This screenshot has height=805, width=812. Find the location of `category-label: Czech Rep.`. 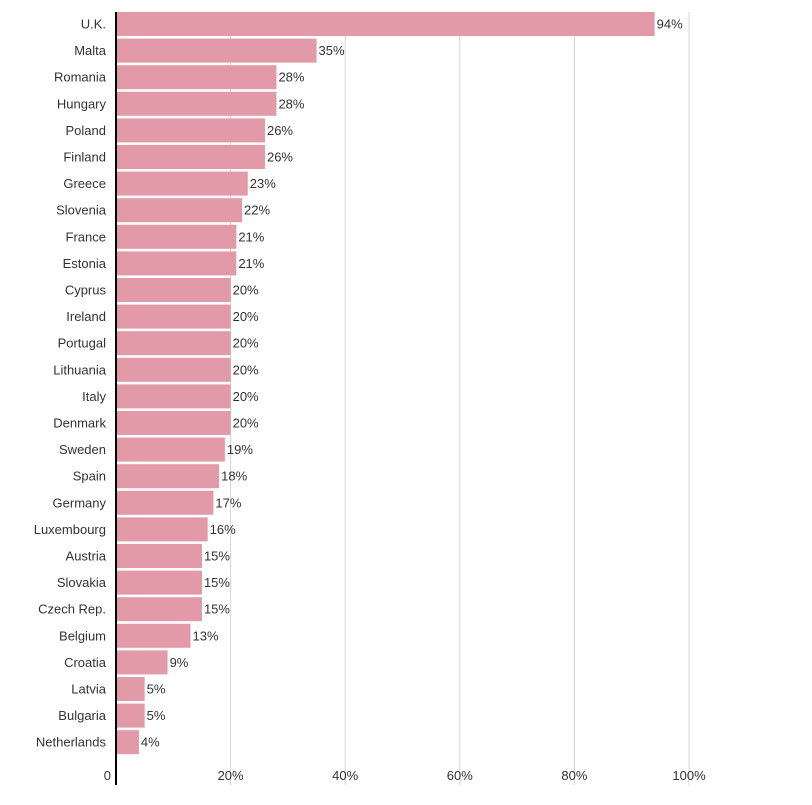

category-label: Czech Rep. is located at coordinates (72, 609).